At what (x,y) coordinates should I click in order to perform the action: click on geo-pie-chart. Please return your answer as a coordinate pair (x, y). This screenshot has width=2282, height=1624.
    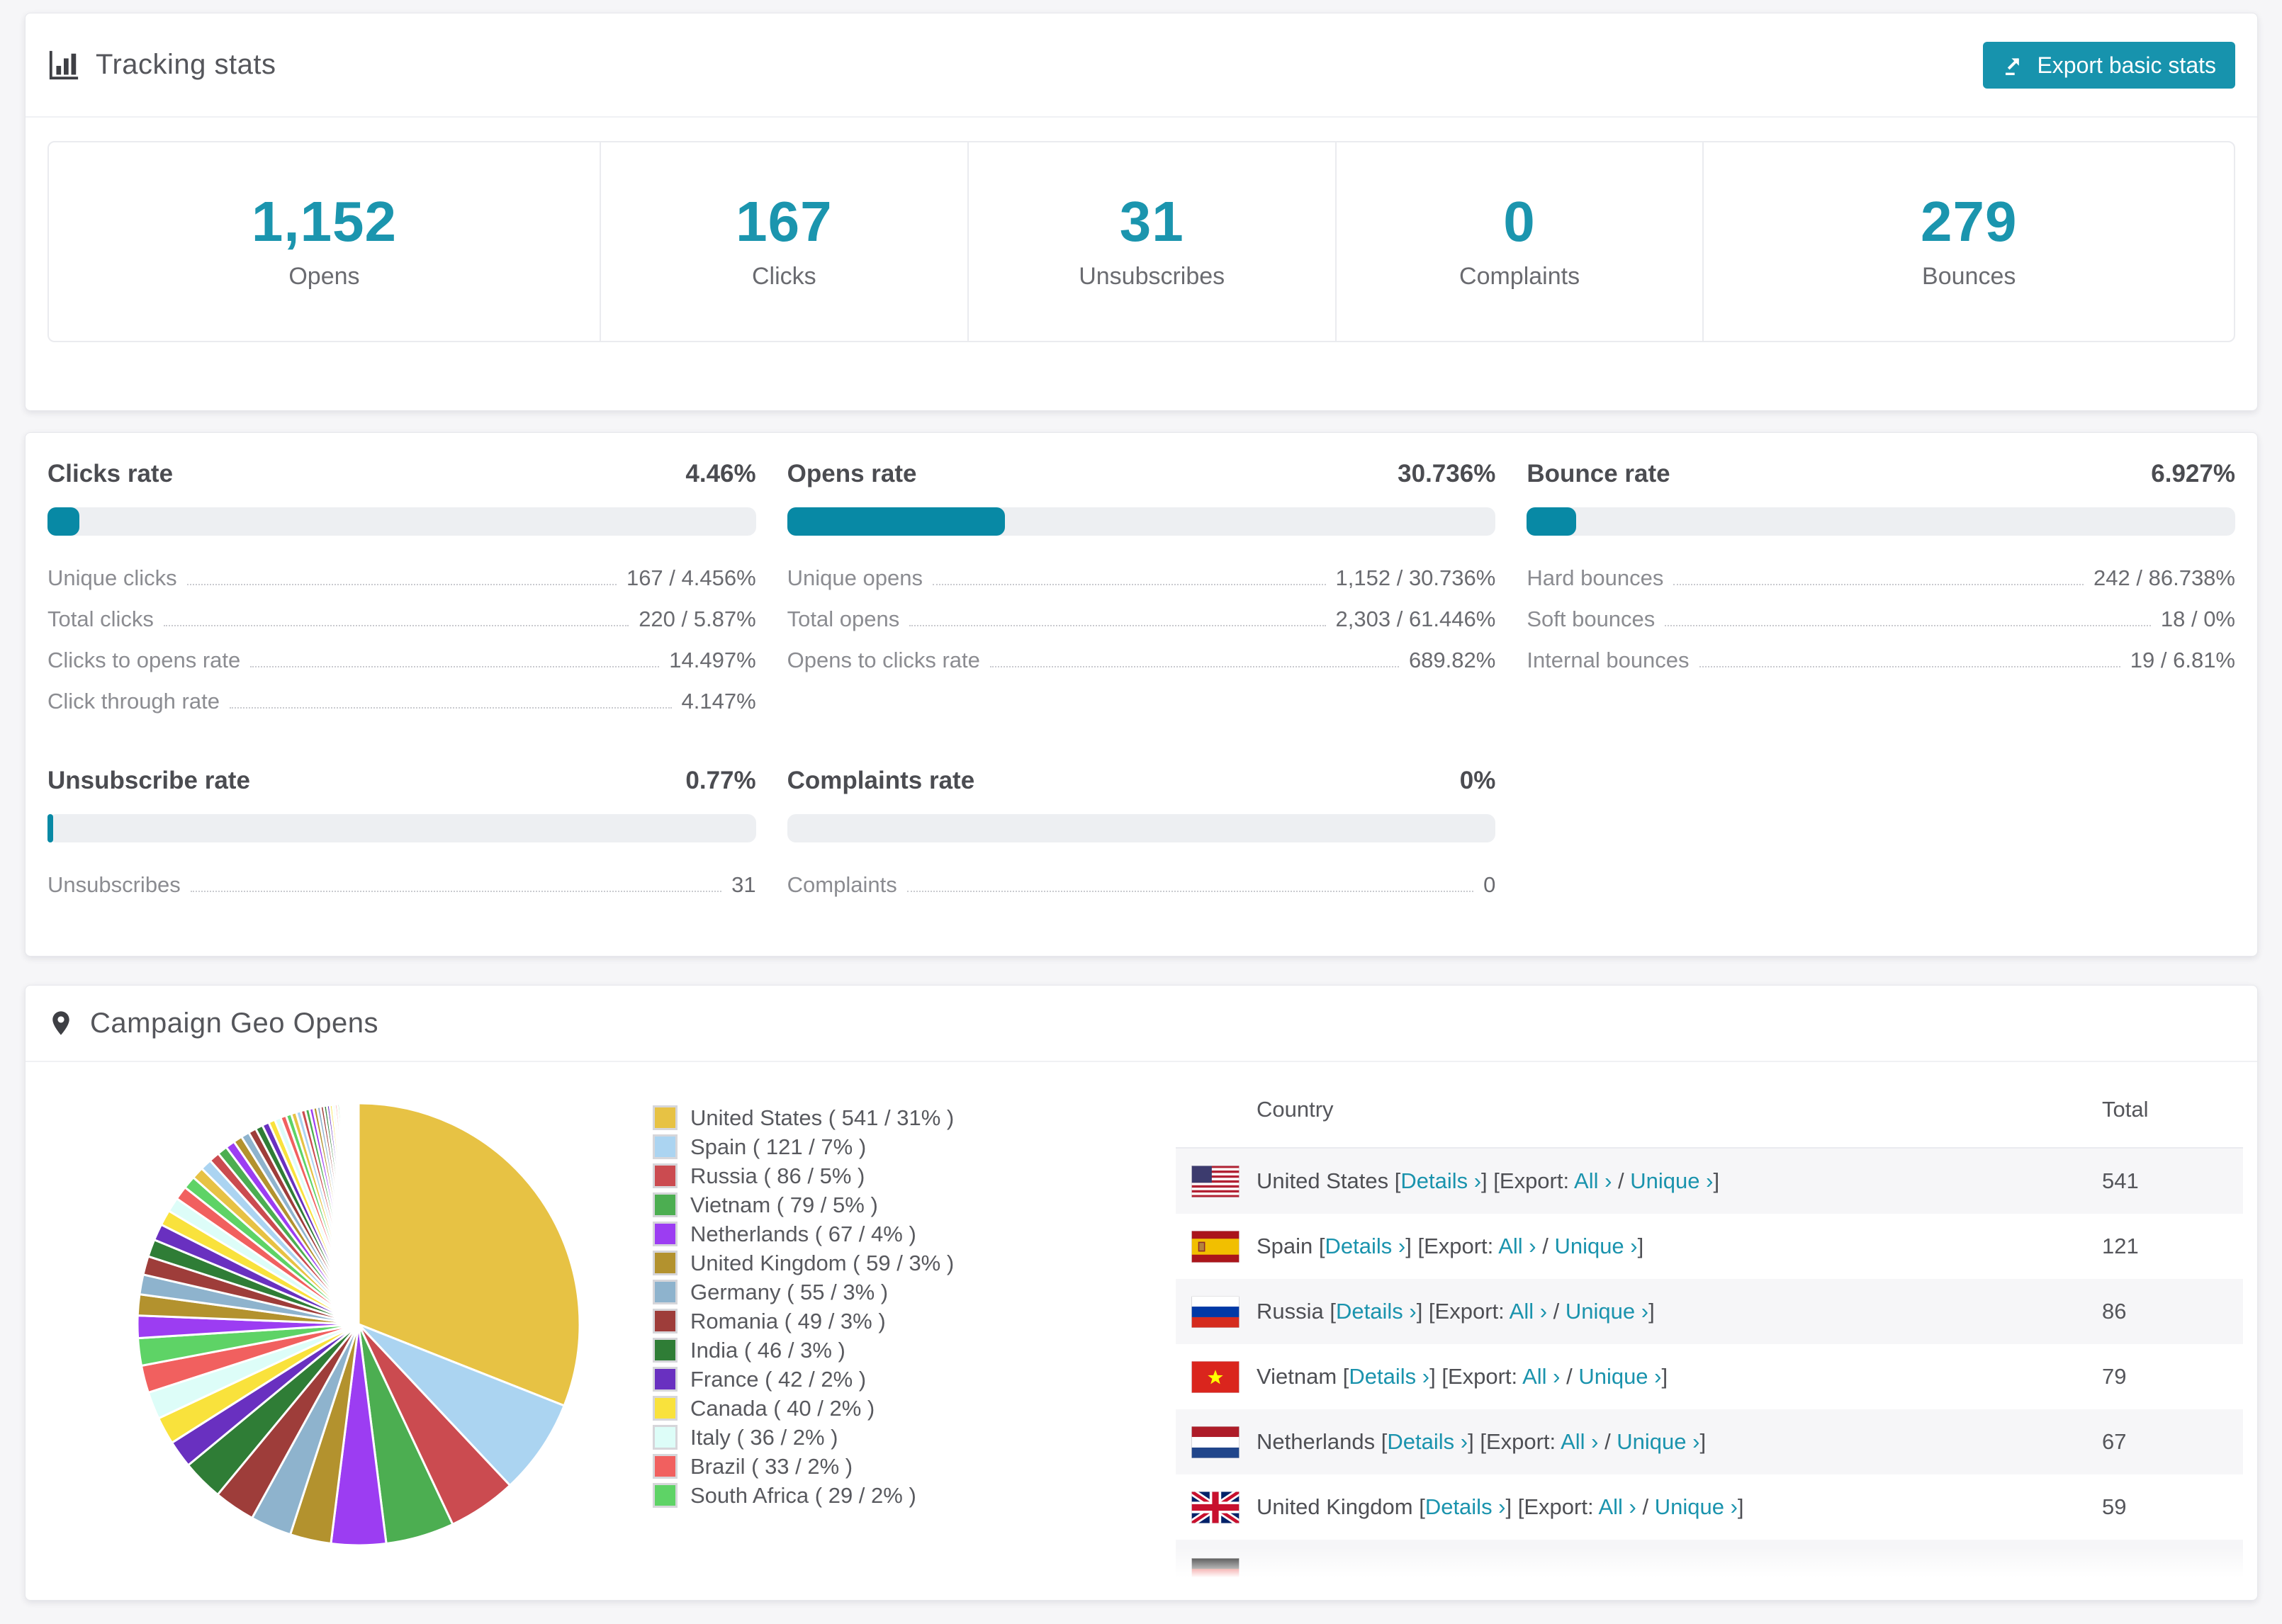
    Looking at the image, I should click on (358, 1324).